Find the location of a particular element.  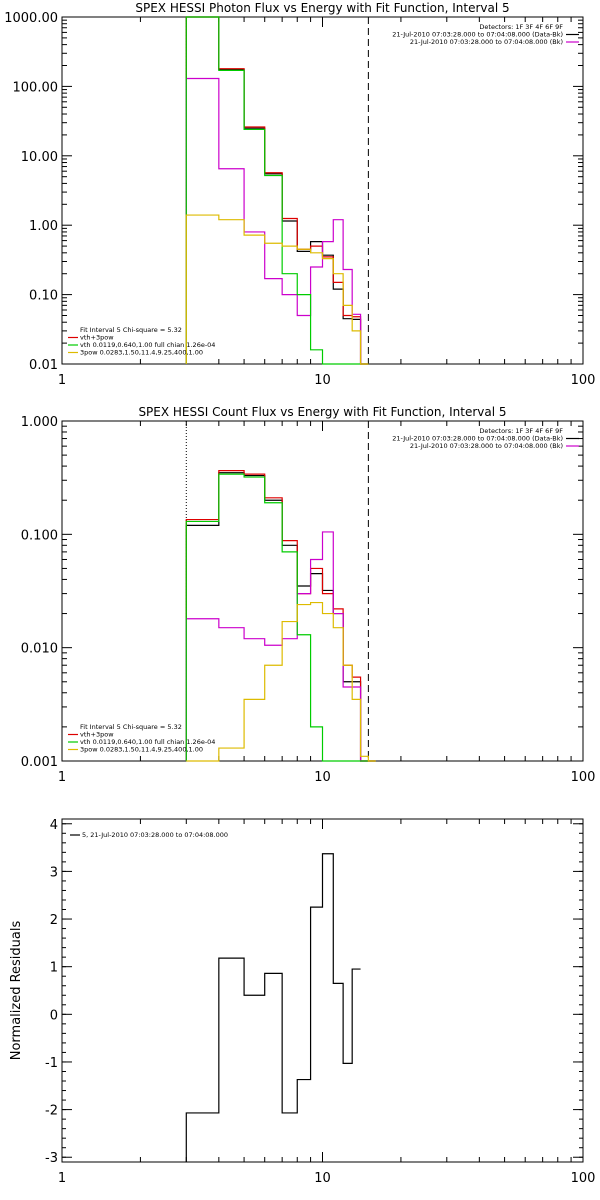

y-tick-label: 0.01 is located at coordinates (43, 365).